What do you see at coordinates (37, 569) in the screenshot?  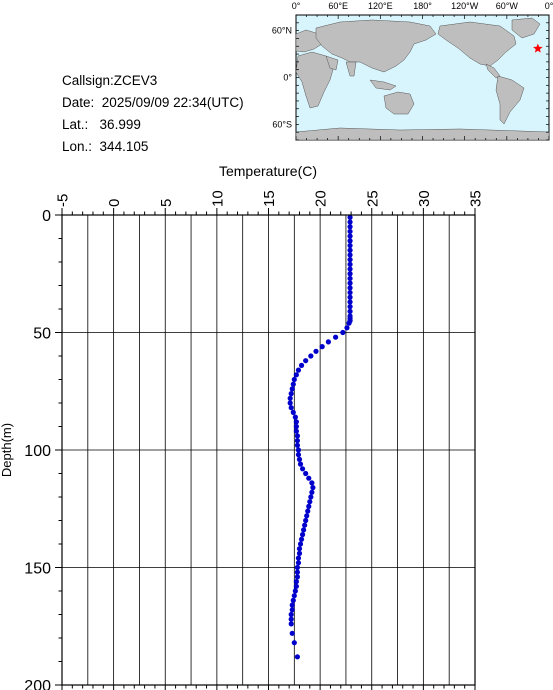 I see `y-tick-label: 150` at bounding box center [37, 569].